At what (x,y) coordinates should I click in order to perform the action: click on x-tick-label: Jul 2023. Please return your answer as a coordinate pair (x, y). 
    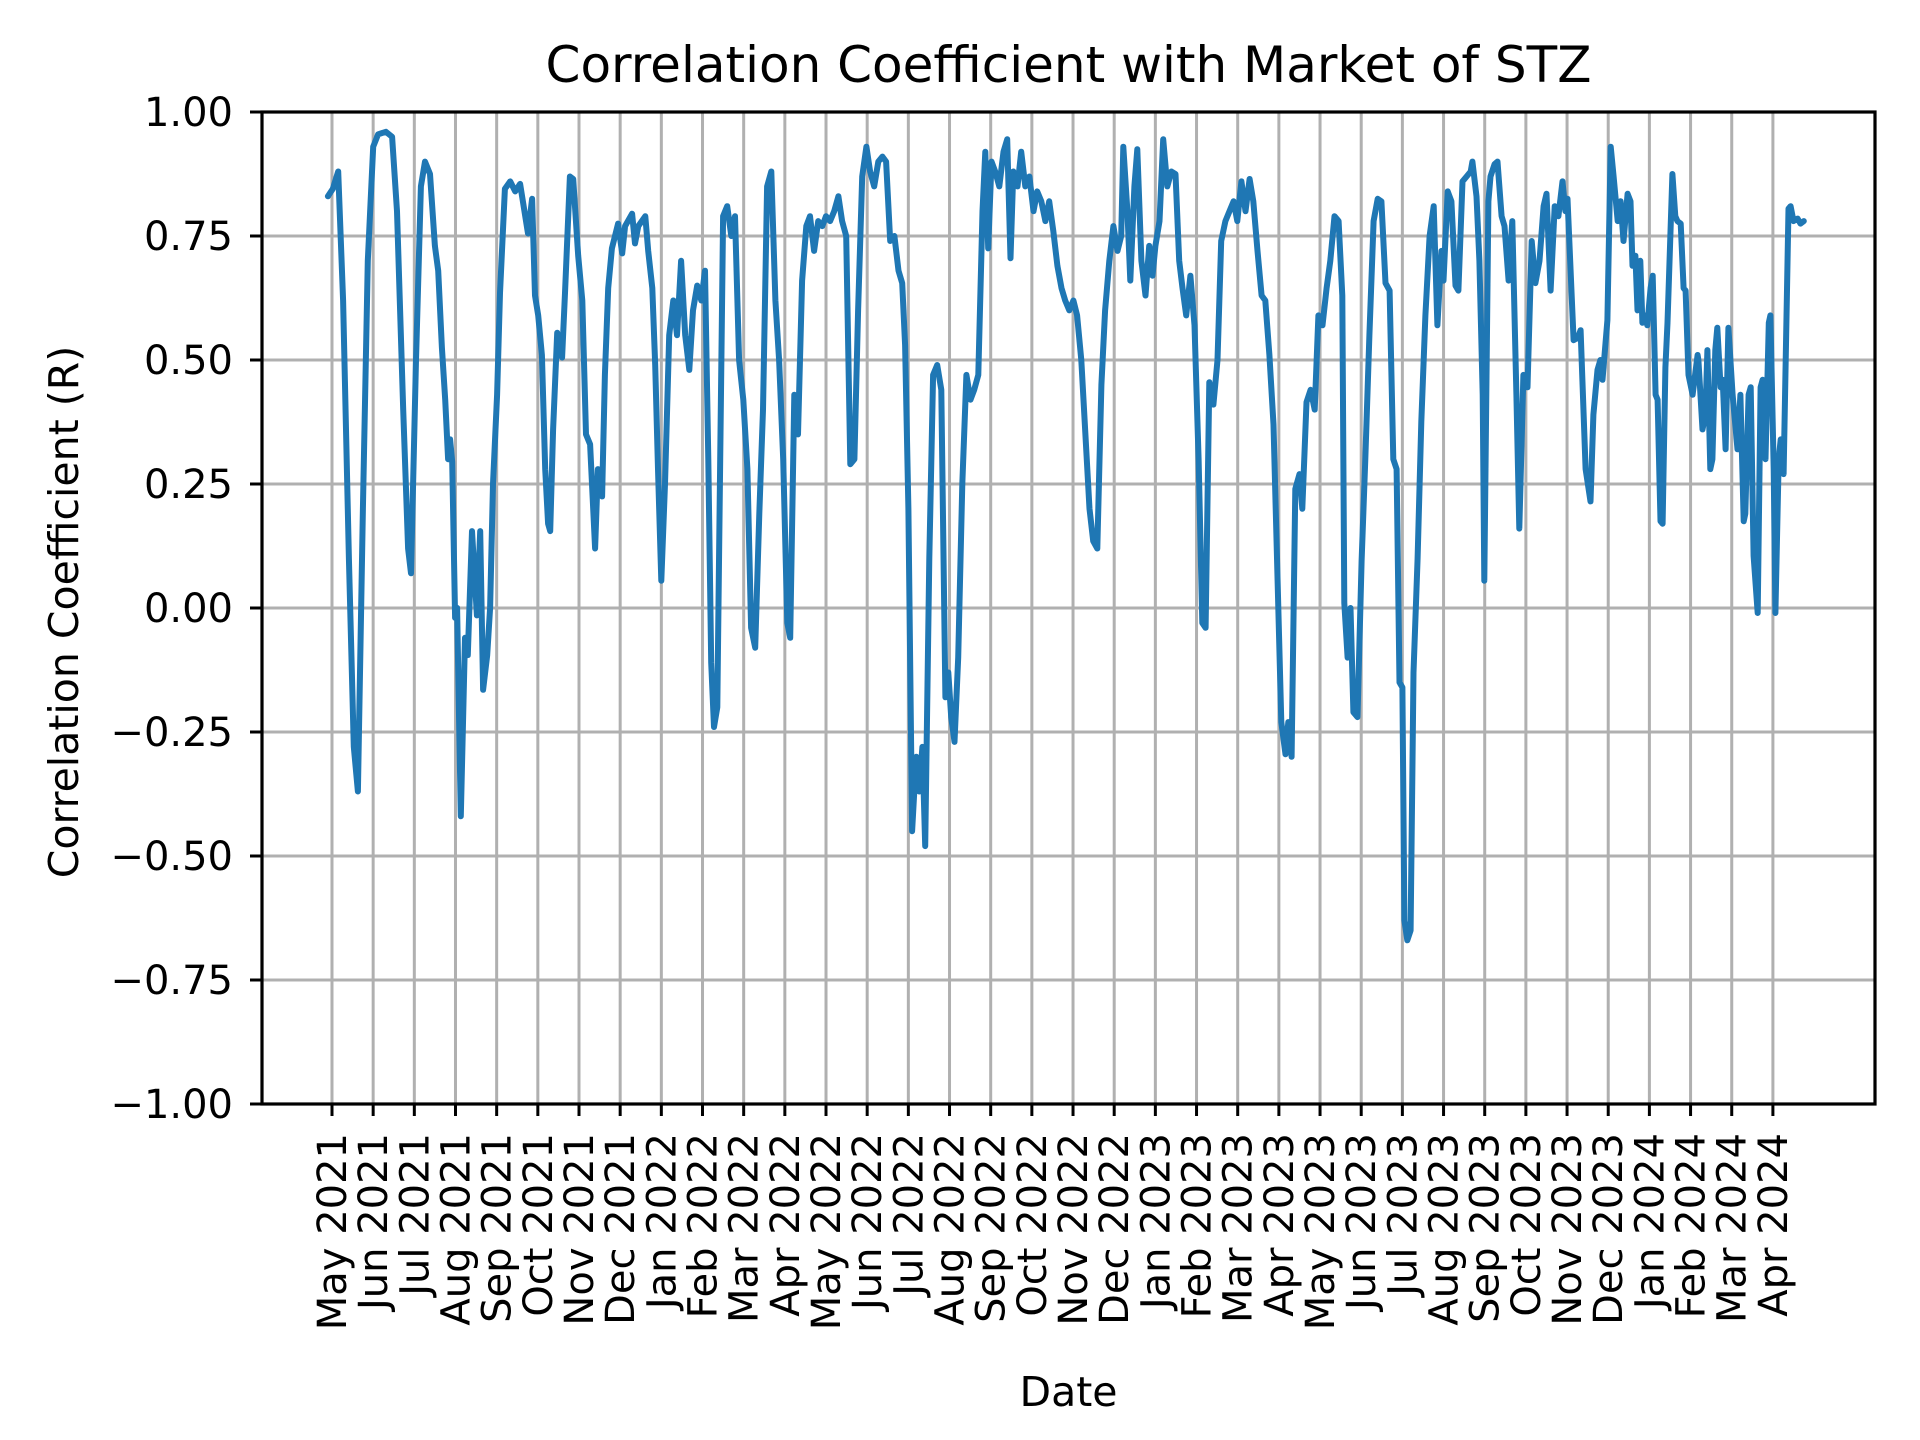
    Looking at the image, I should click on (1403, 1216).